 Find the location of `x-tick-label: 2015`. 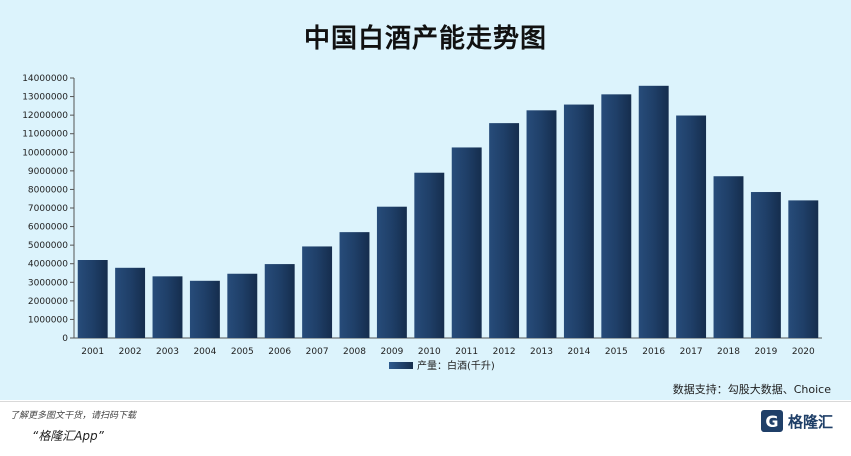

x-tick-label: 2015 is located at coordinates (616, 352).